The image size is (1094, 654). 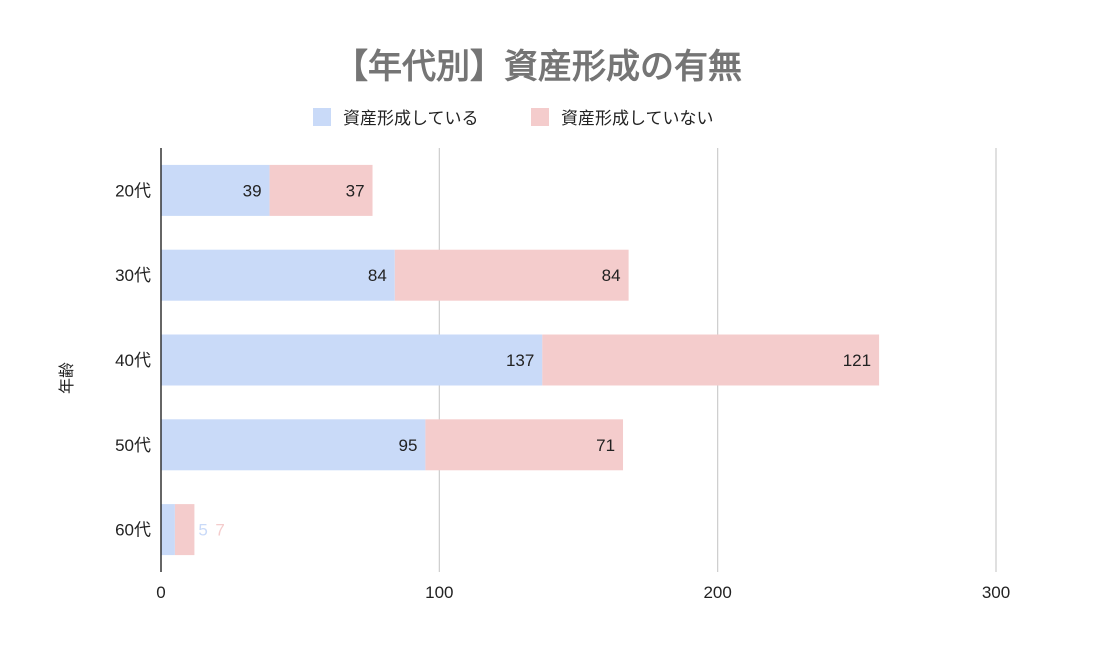 I want to click on x-tick-label: 100, so click(x=439, y=592).